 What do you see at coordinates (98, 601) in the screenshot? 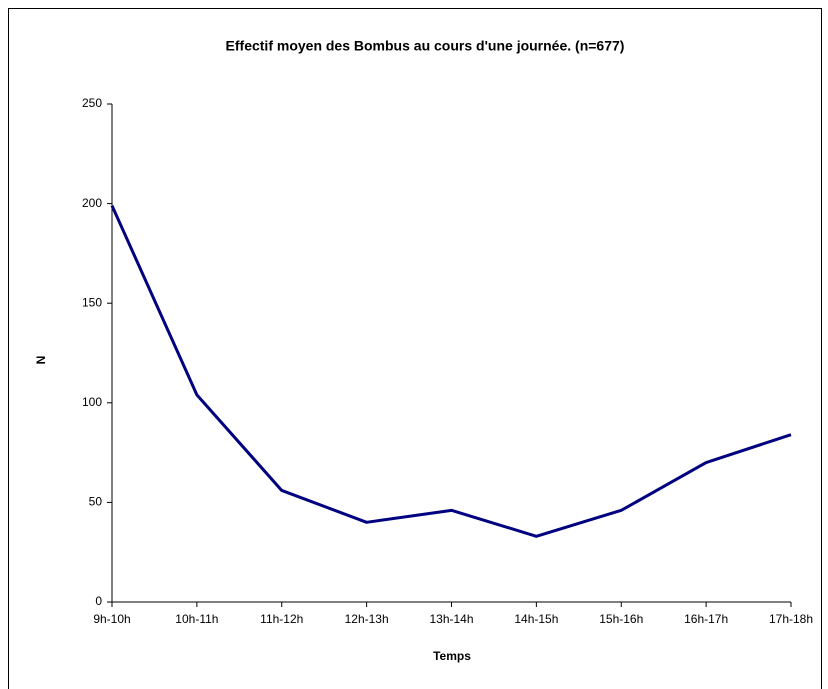
I see `y-tick-label: 0` at bounding box center [98, 601].